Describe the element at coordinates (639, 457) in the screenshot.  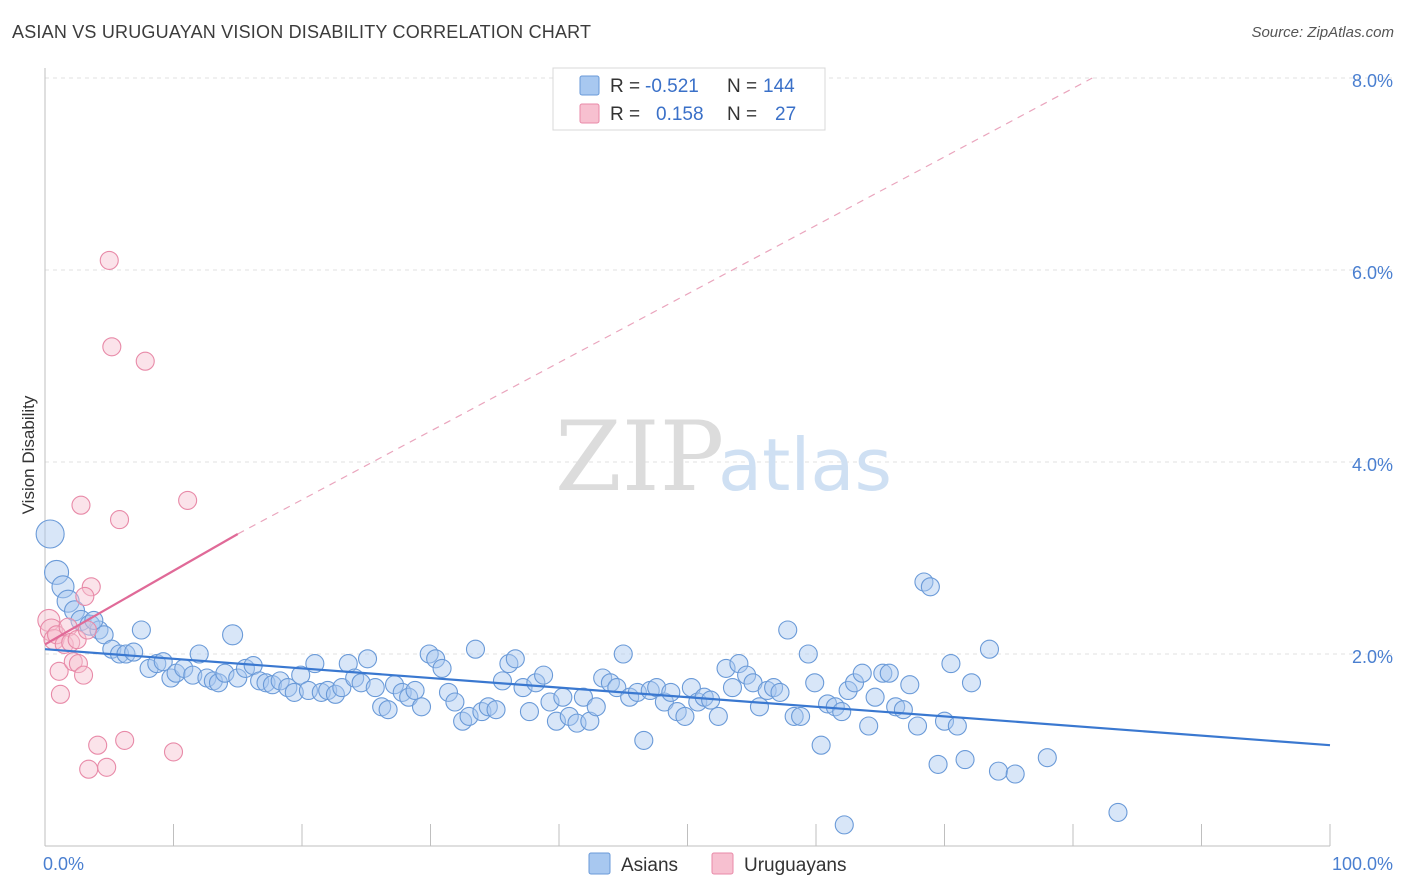
I see `watermark-zip: ZIP` at that location.